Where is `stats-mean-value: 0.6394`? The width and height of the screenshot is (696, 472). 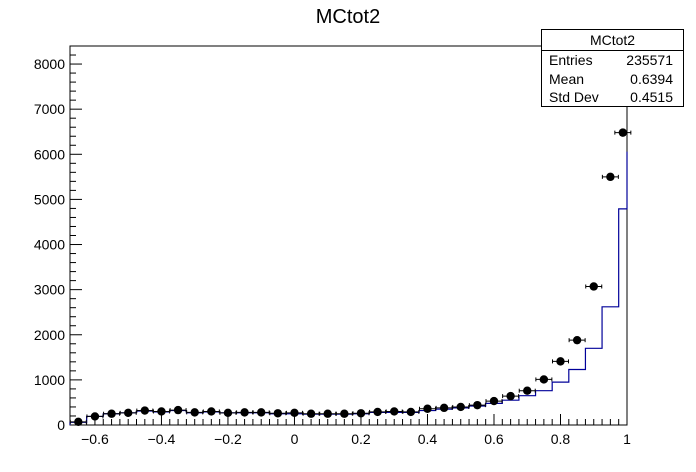 stats-mean-value: 0.6394 is located at coordinates (651, 78).